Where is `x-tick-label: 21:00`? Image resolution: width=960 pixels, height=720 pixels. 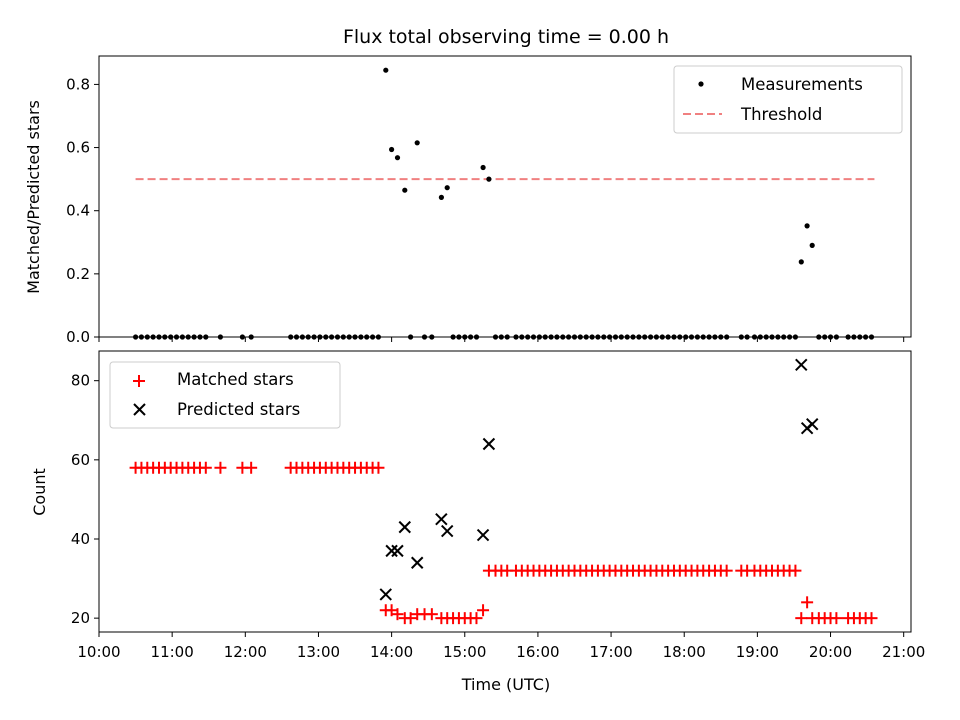 x-tick-label: 21:00 is located at coordinates (903, 652).